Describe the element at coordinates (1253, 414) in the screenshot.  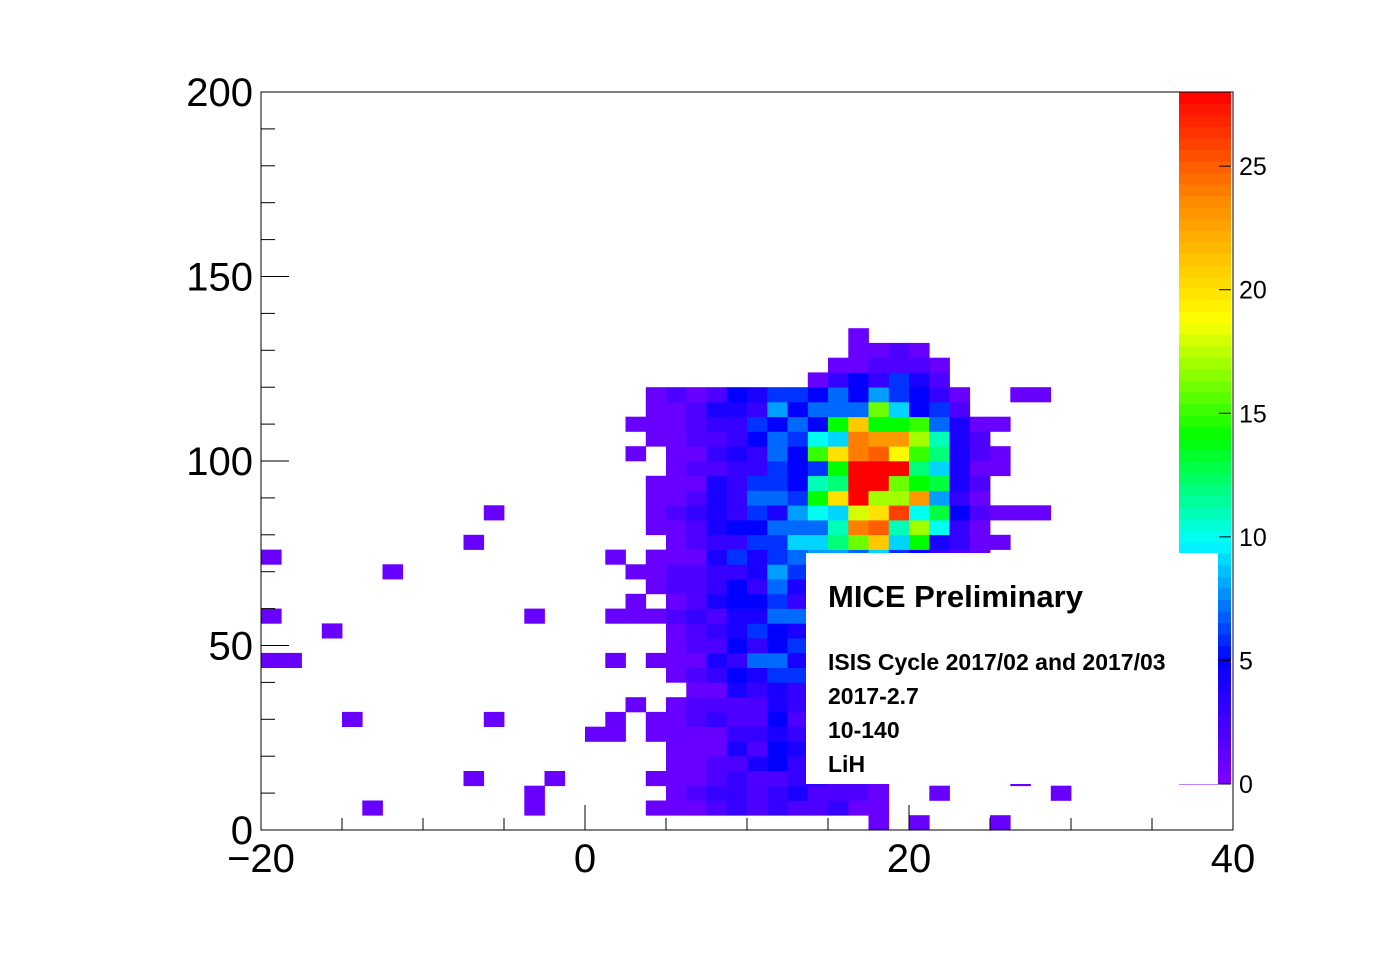
I see `palette-tick-label: 15` at that location.